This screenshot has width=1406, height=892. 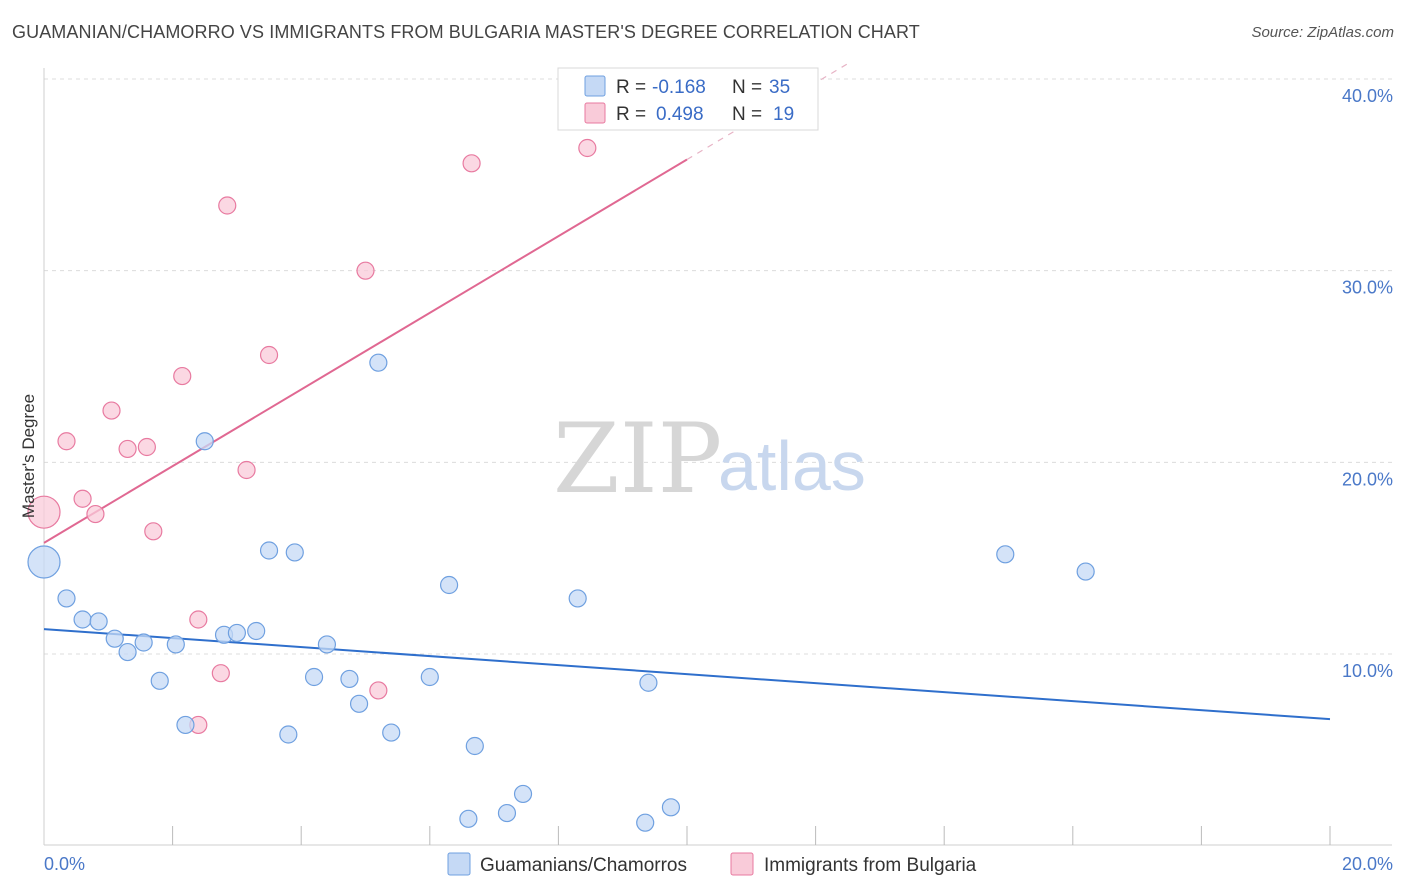 What do you see at coordinates (595, 113) in the screenshot?
I see `legend-swatch-pink` at bounding box center [595, 113].